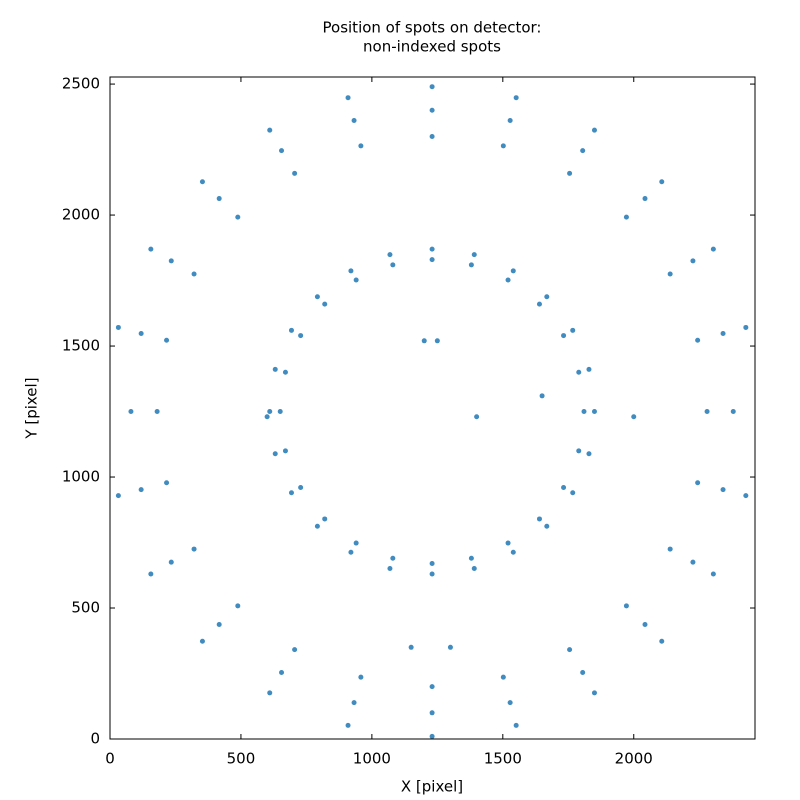 The height and width of the screenshot is (800, 800). I want to click on chart-subtitle: non-indexed spots, so click(432, 47).